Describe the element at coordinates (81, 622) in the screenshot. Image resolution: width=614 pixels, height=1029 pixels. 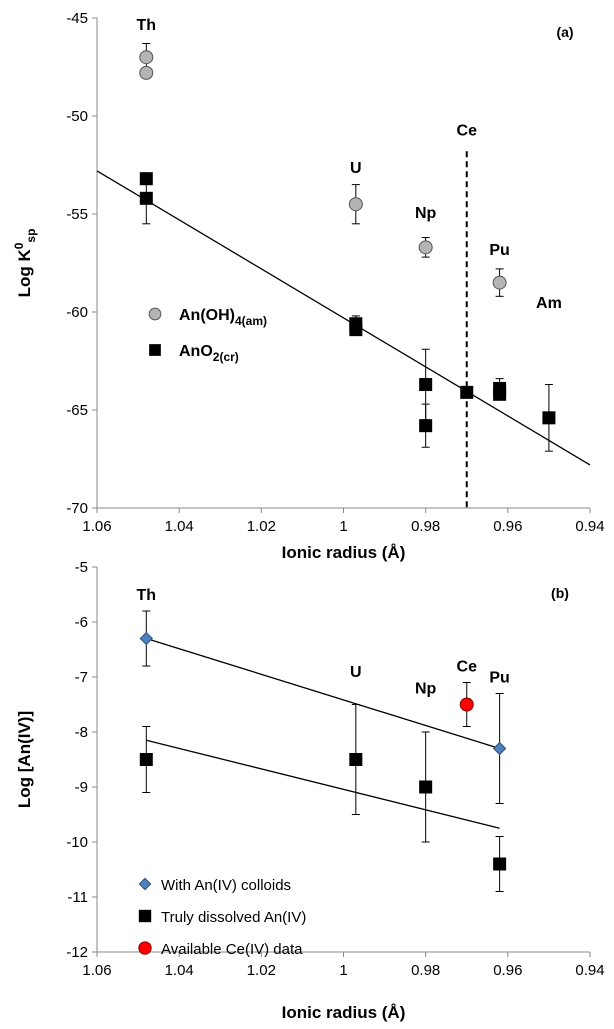
I see `panel-b-y-tick-label: -6` at that location.